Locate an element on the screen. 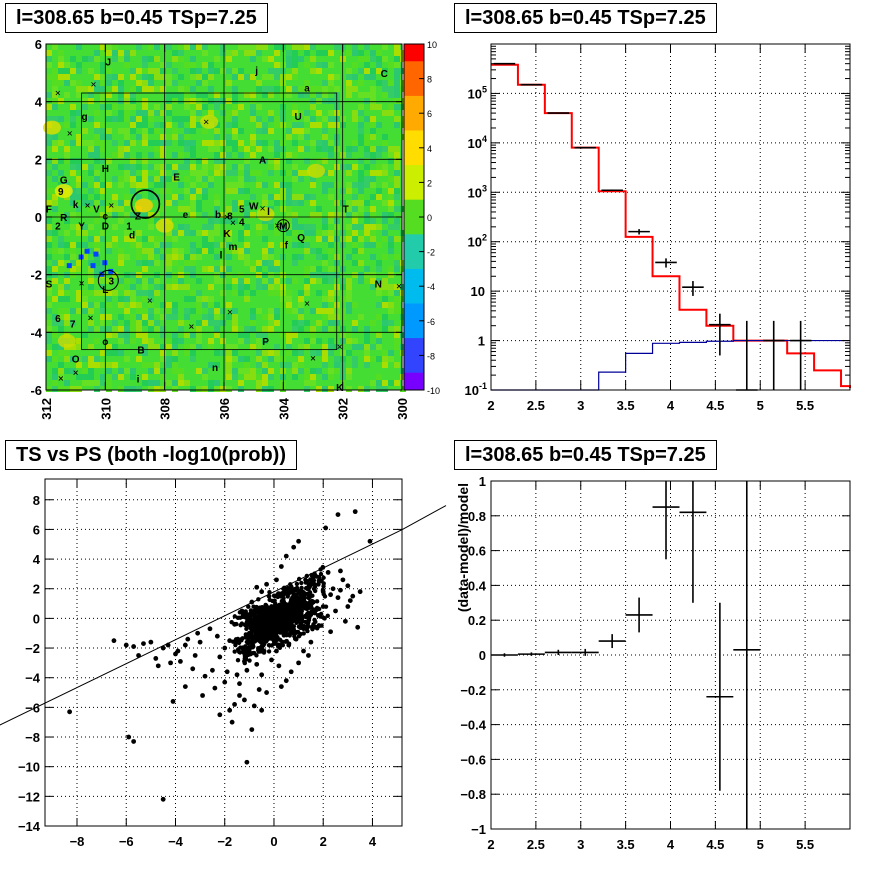  source-label: R is located at coordinates (64, 218).